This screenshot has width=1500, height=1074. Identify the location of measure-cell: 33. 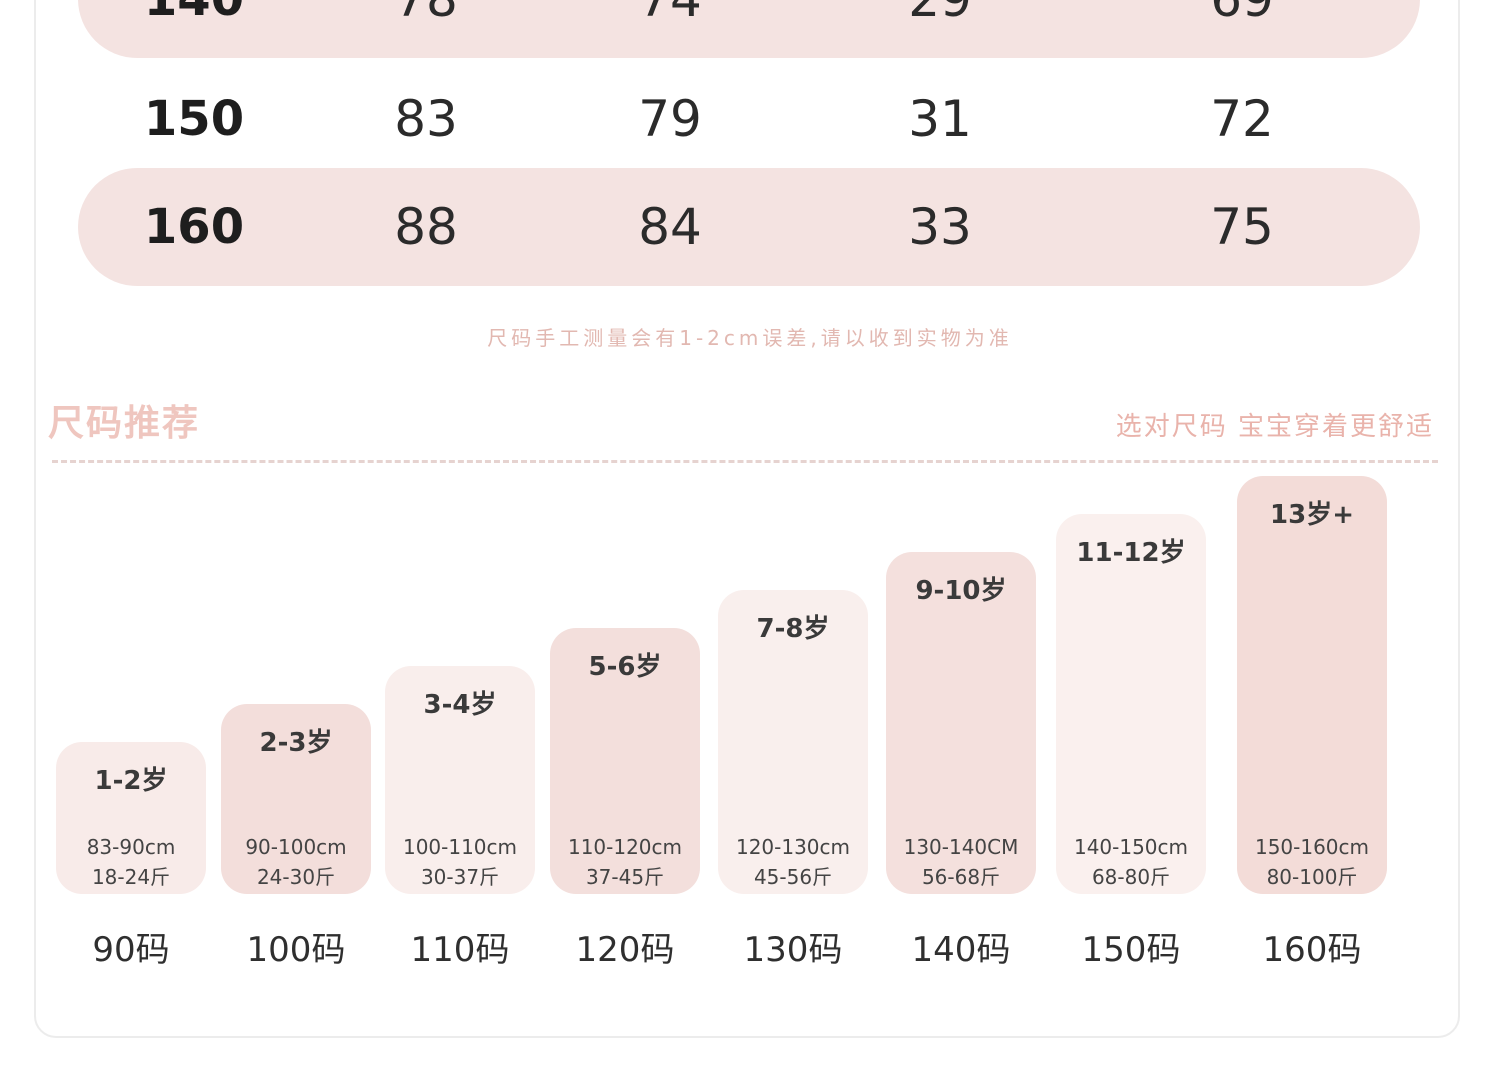
(940, 227).